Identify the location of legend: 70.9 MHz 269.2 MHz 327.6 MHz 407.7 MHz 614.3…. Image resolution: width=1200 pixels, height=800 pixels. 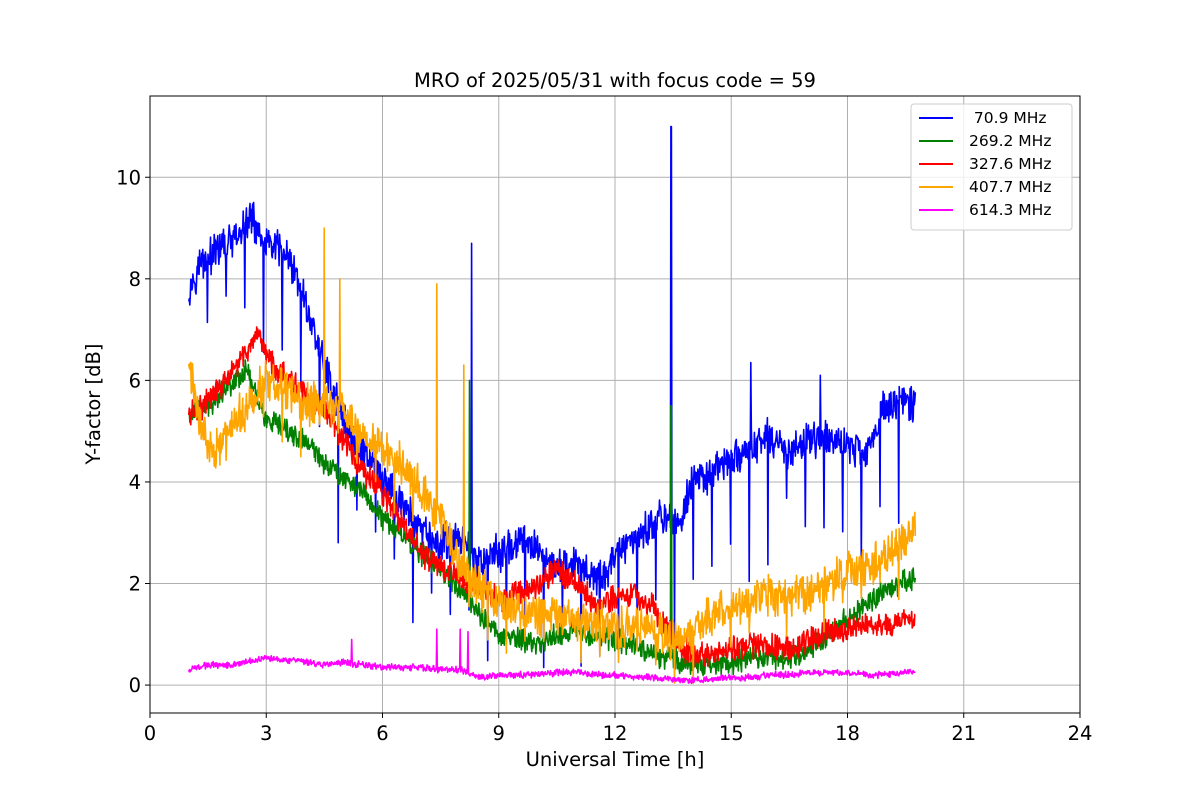
(991, 167).